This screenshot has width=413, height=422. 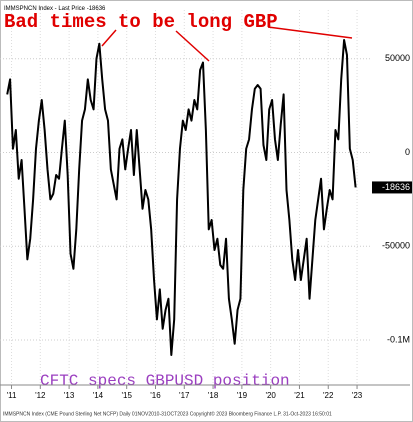 I want to click on last-value-box, so click(x=392, y=187).